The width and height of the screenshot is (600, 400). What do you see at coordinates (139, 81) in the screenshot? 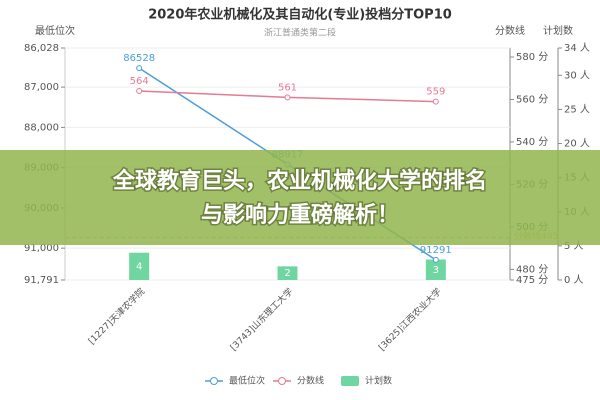
I see `value-label: 564` at bounding box center [139, 81].